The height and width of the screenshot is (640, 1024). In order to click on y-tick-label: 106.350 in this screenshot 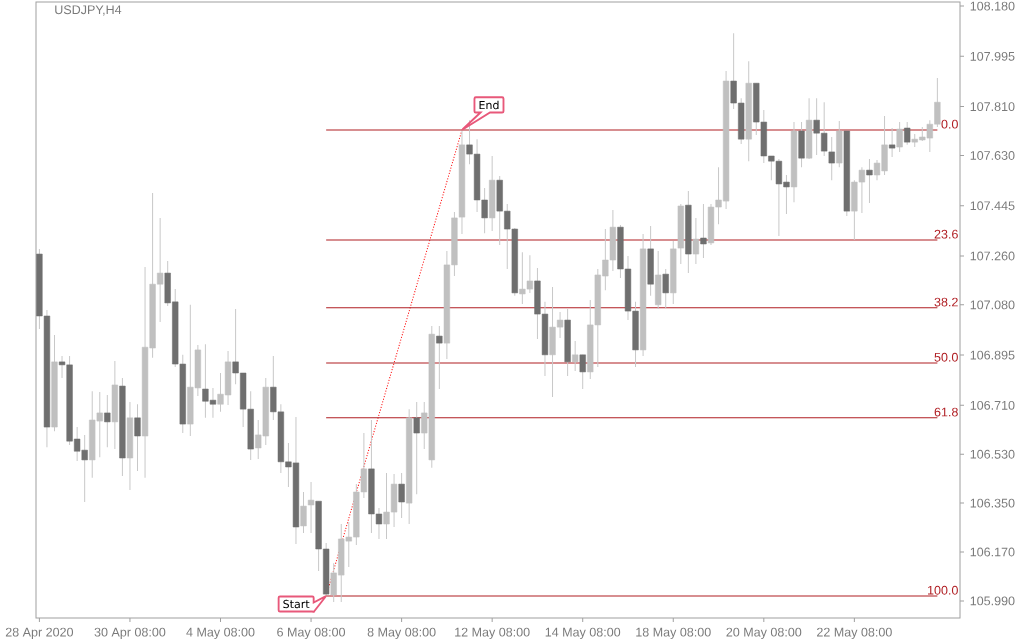, I will do `click(992, 503)`.